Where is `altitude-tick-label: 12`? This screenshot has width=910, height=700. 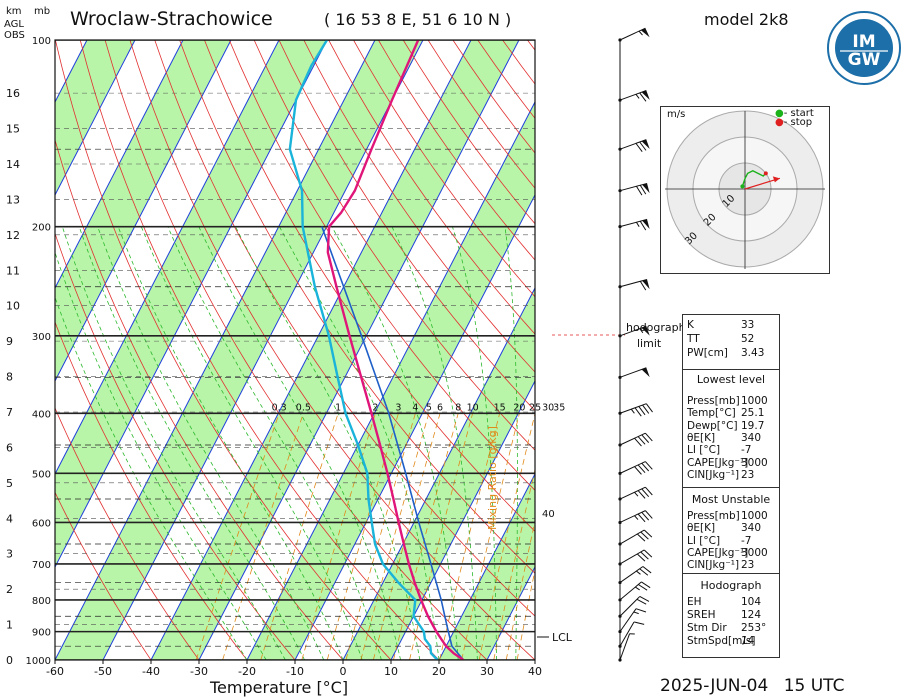 altitude-tick-label: 12 is located at coordinates (13, 235).